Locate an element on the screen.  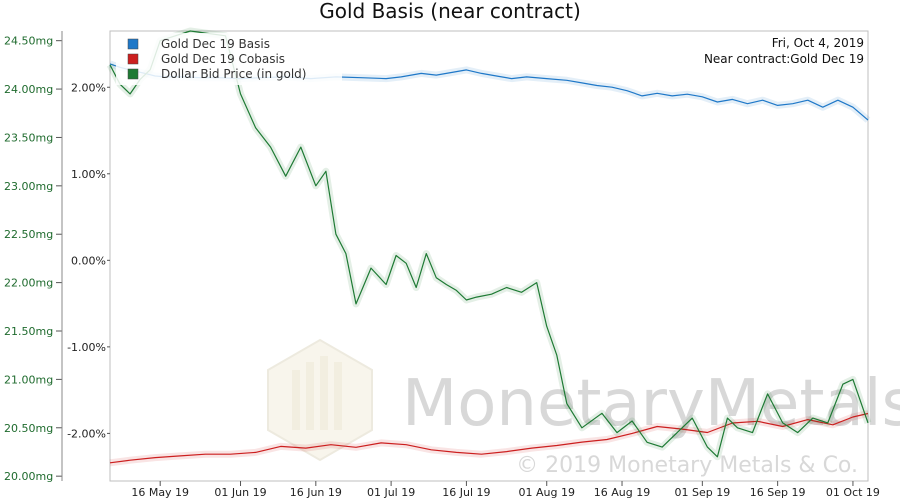
chart-title: Gold Basis (near contract) is located at coordinates (450, 11).